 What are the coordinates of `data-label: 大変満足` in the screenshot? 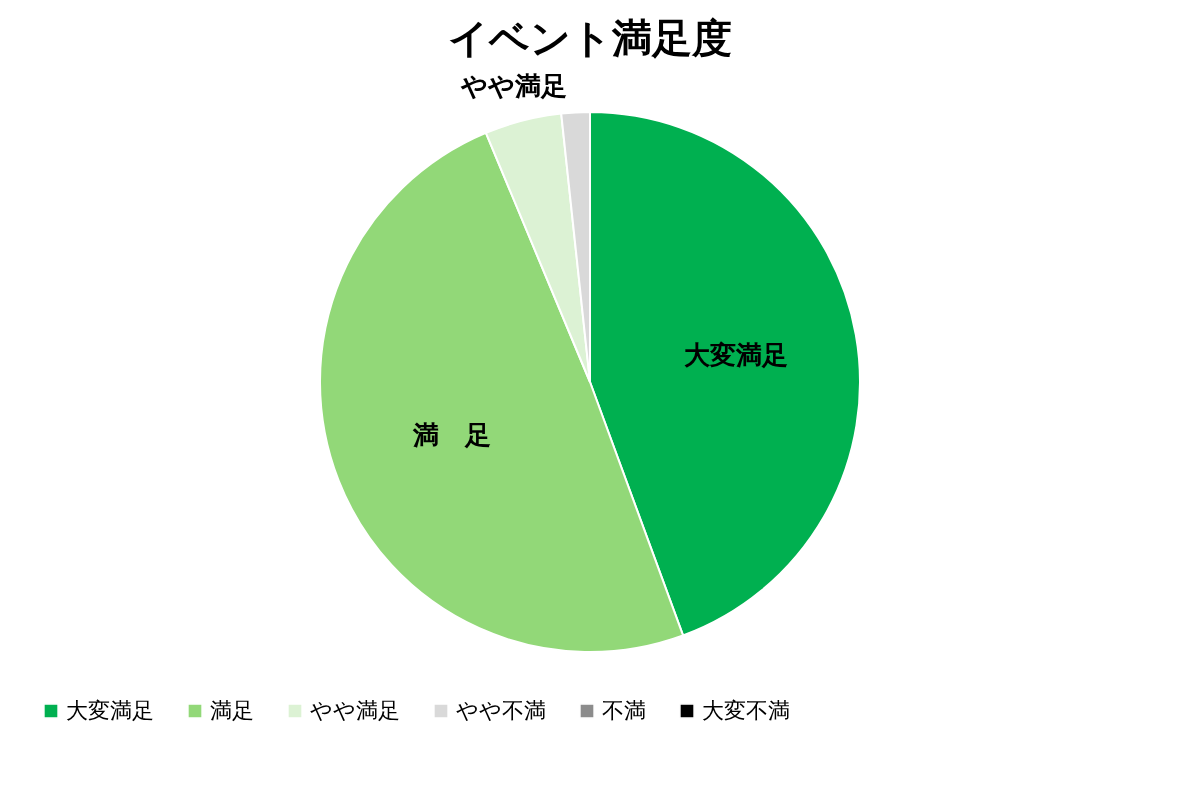 It's located at (736, 355).